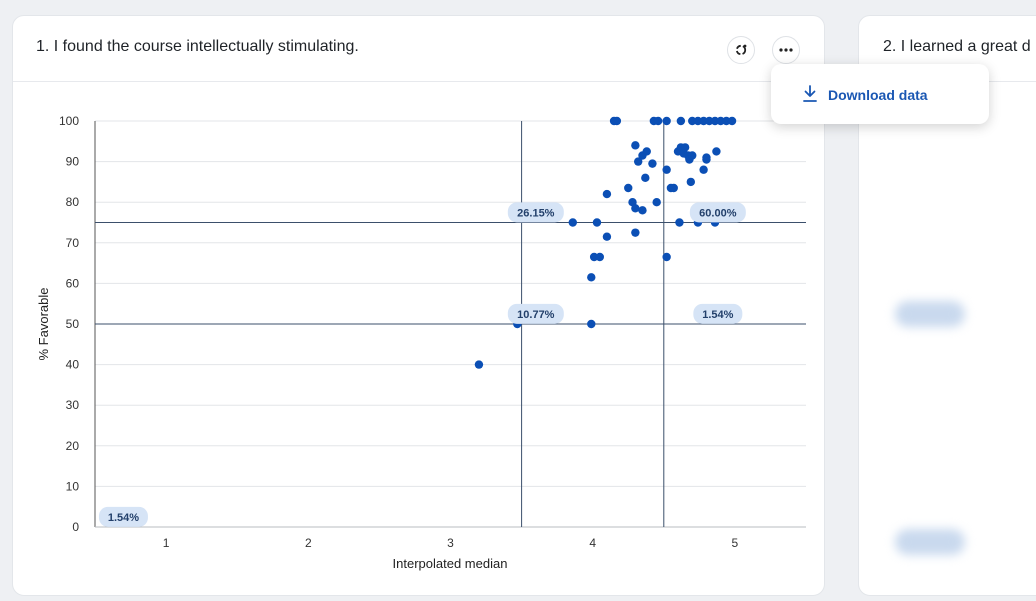 The width and height of the screenshot is (1036, 601). I want to click on ai-insights-button, so click(741, 50).